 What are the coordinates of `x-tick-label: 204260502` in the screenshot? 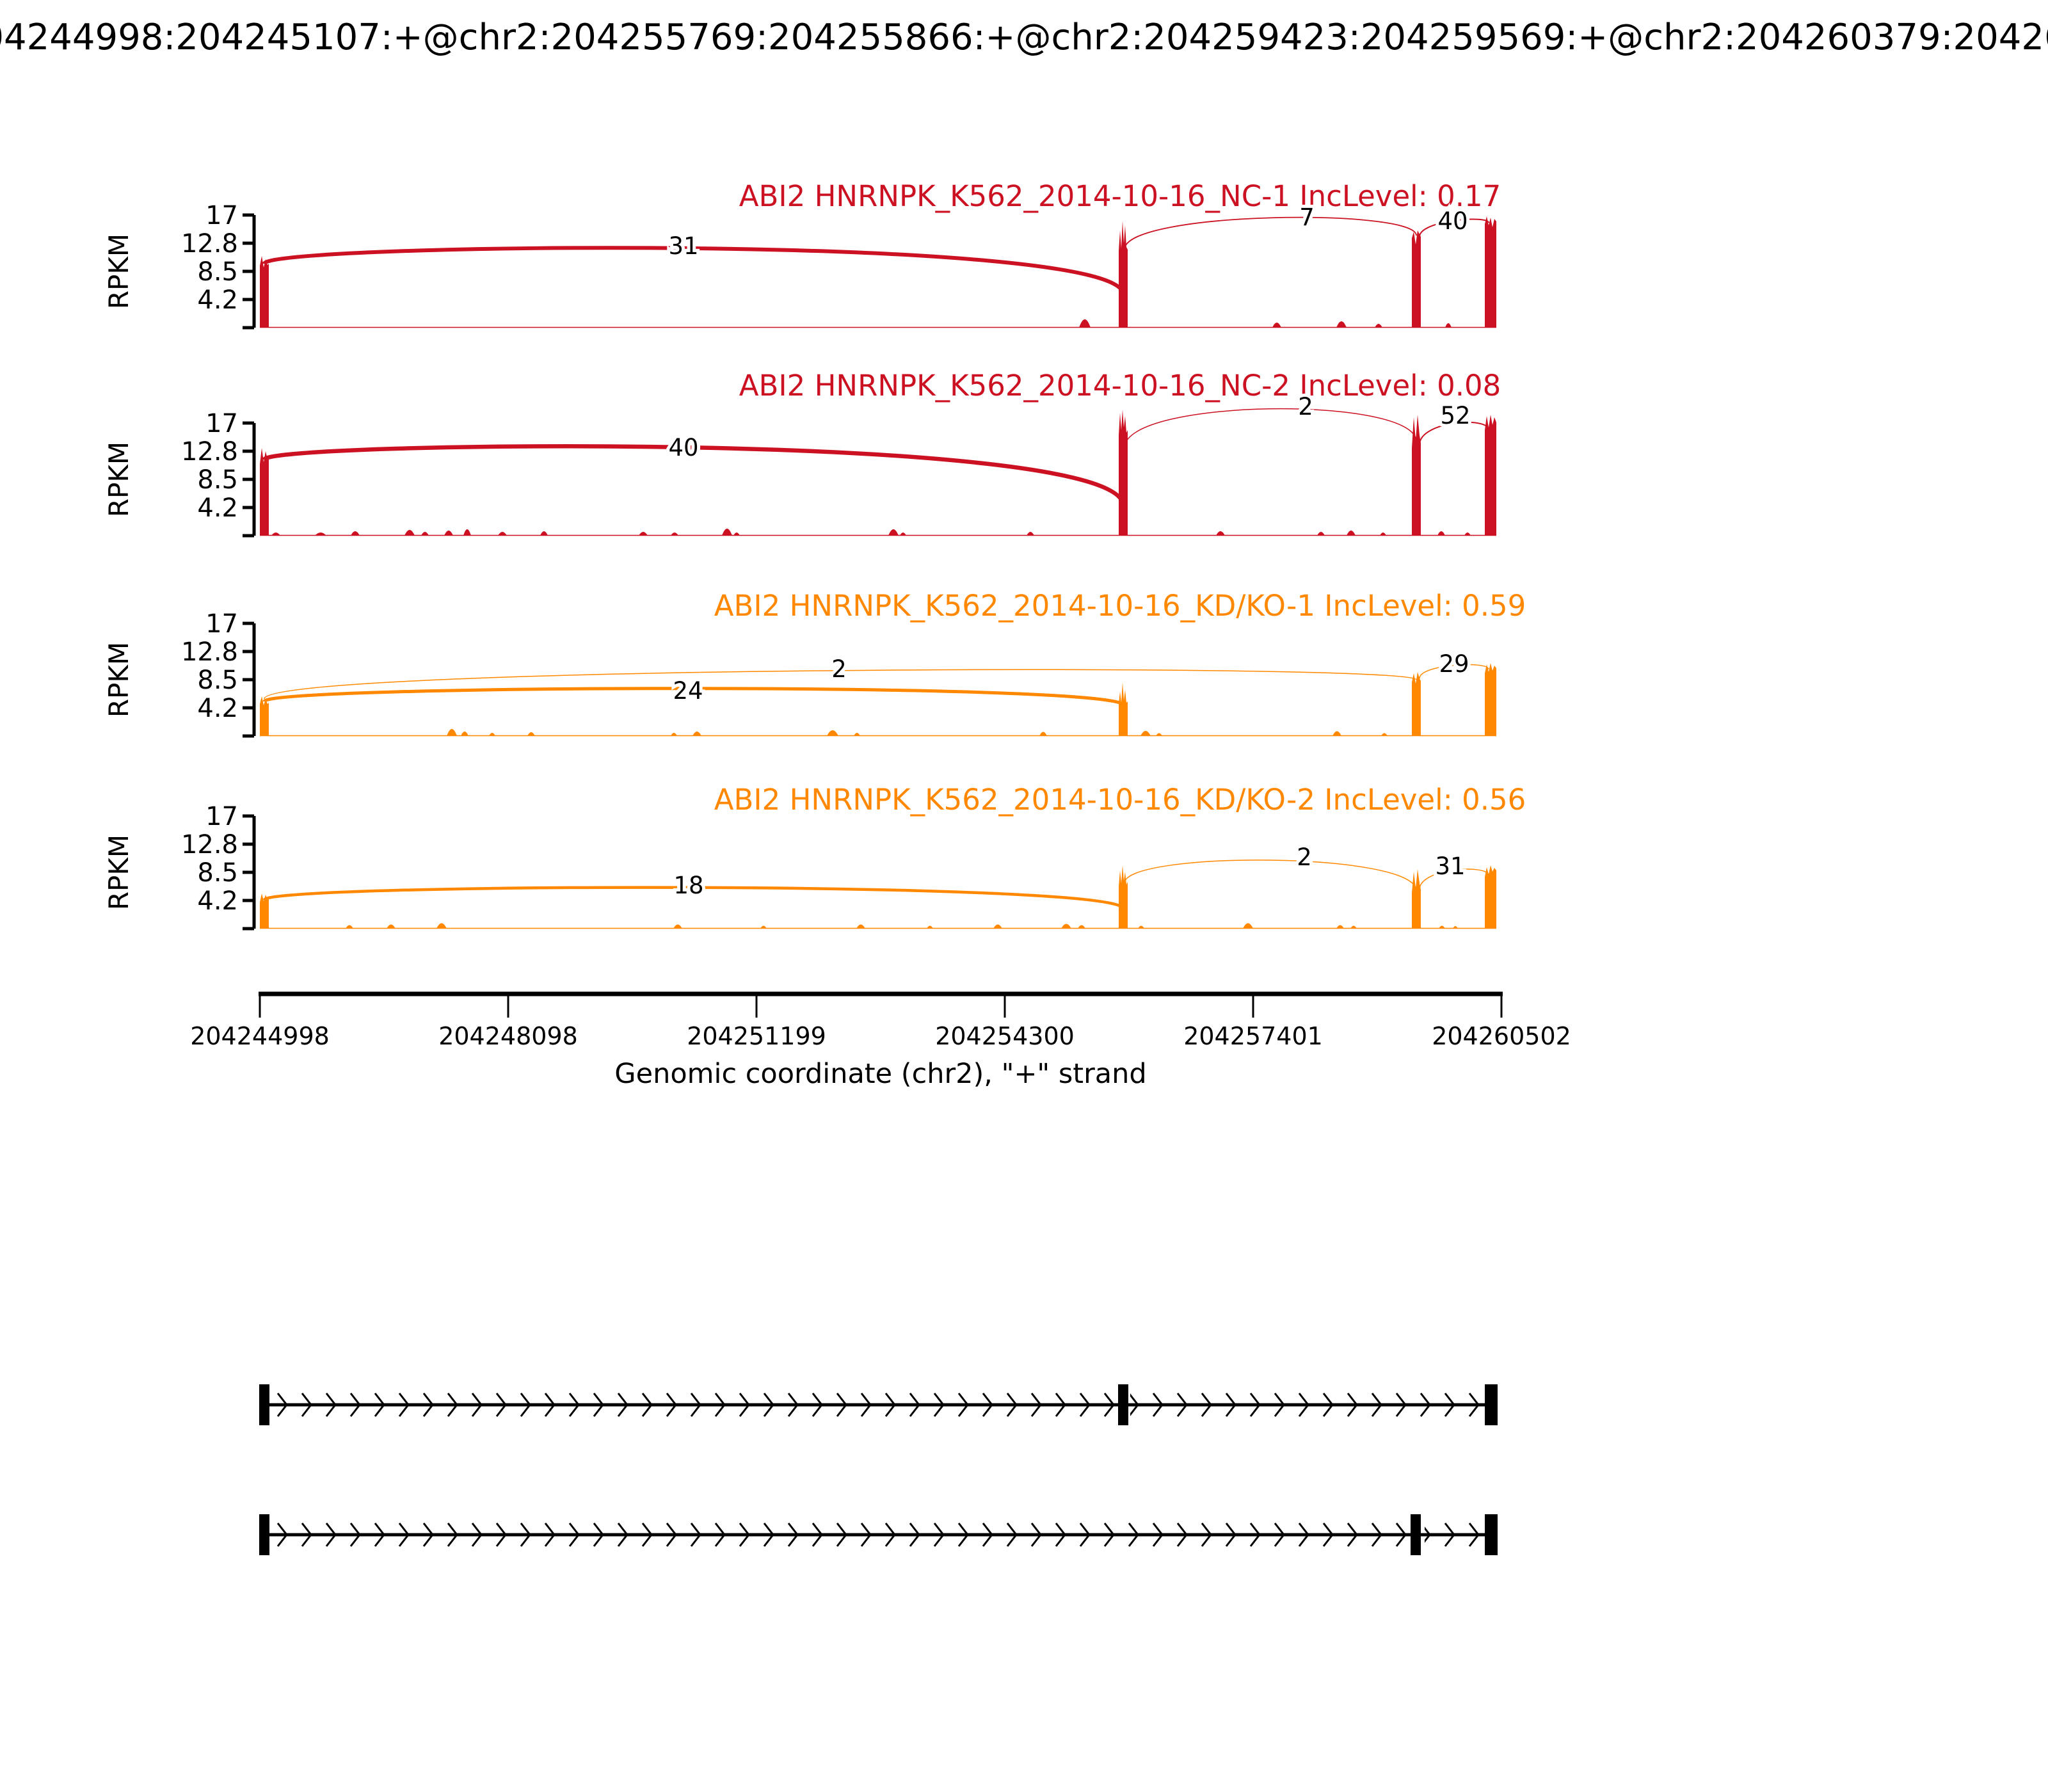 It's located at (1501, 1036).